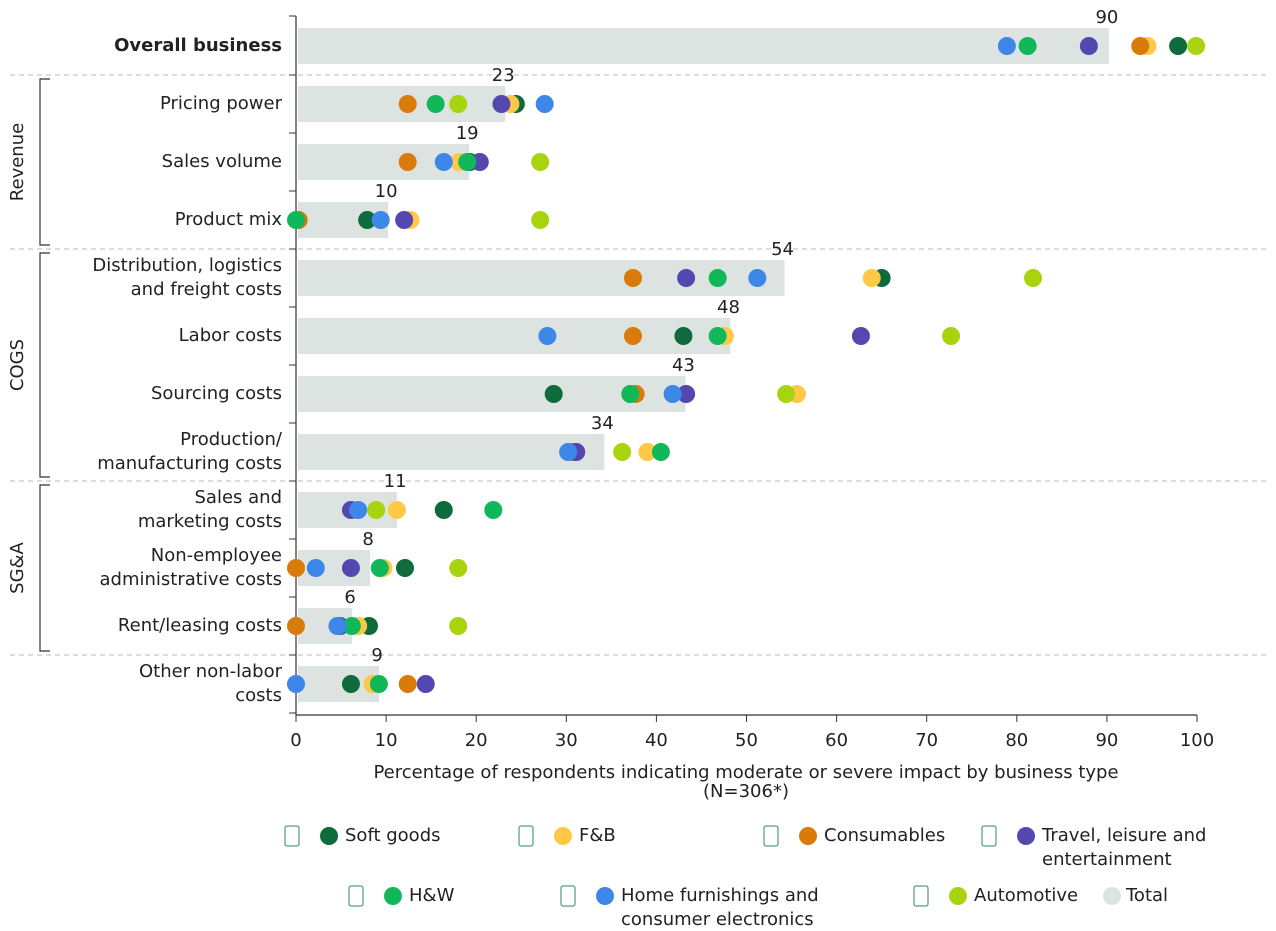 This screenshot has width=1276, height=931. Describe the element at coordinates (746, 740) in the screenshot. I see `x-tick-label: 50` at that location.